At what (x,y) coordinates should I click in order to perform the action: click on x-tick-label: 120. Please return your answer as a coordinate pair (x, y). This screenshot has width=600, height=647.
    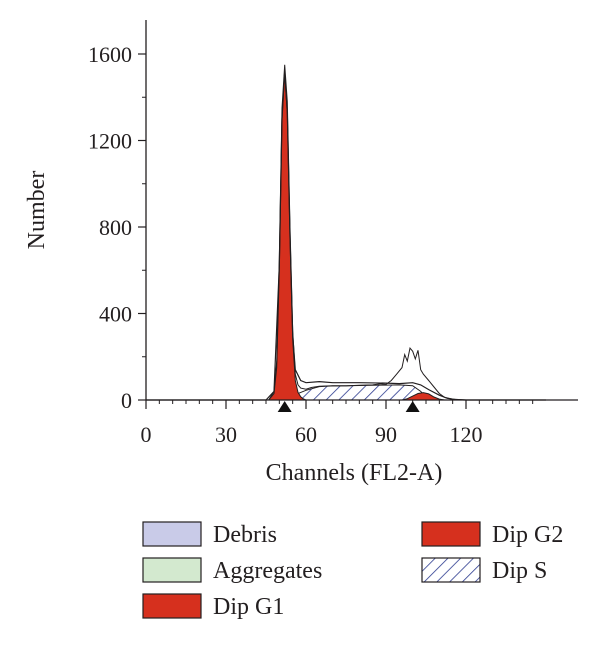
    Looking at the image, I should click on (466, 434).